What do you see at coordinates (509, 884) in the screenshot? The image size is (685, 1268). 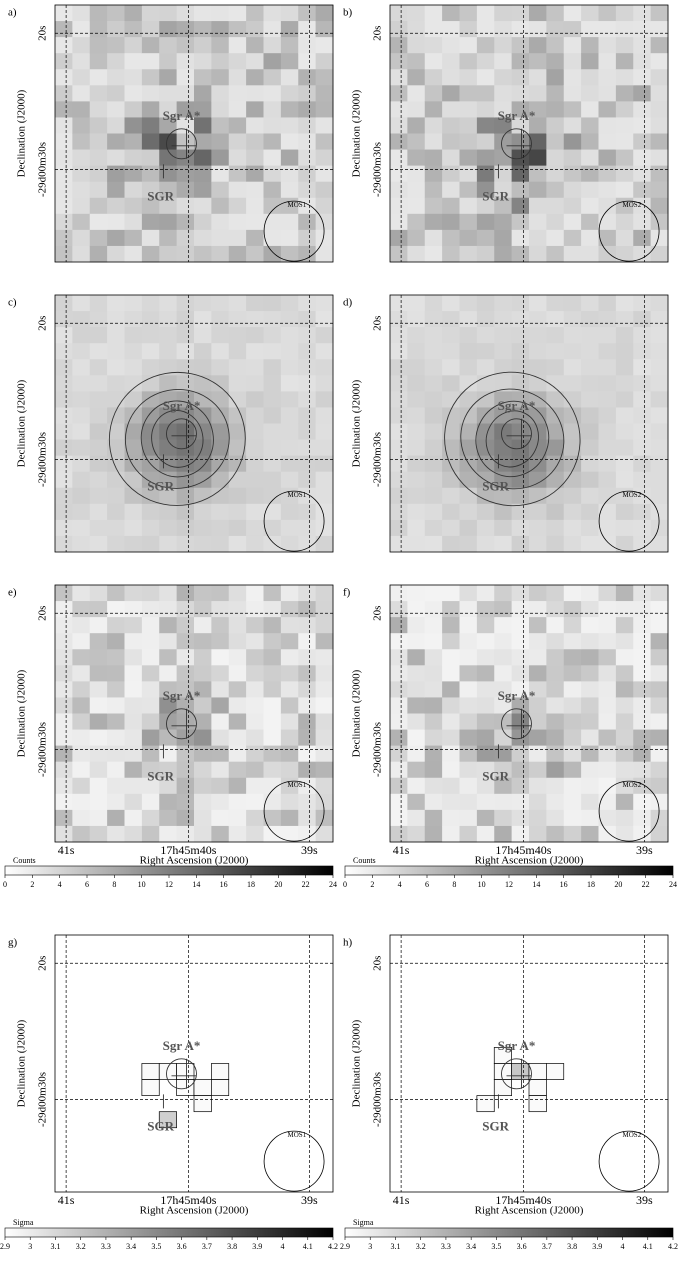 I see `colorbar-tick-label: 12` at bounding box center [509, 884].